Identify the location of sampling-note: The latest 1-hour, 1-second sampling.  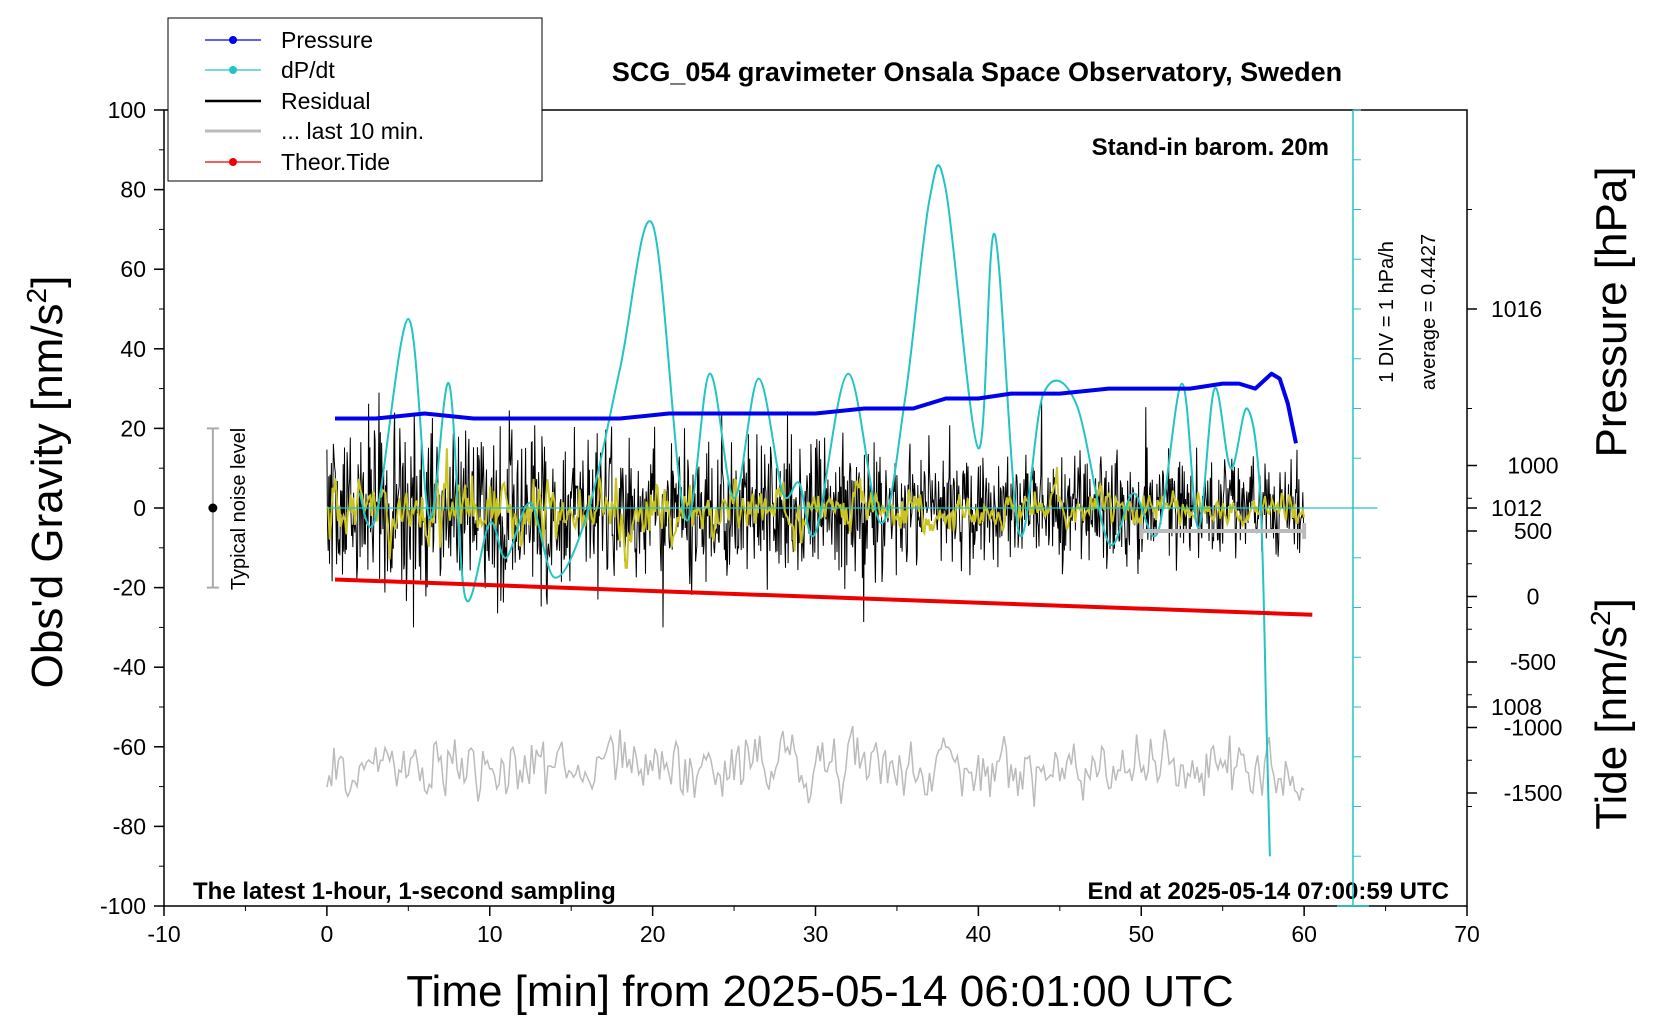
(404, 891).